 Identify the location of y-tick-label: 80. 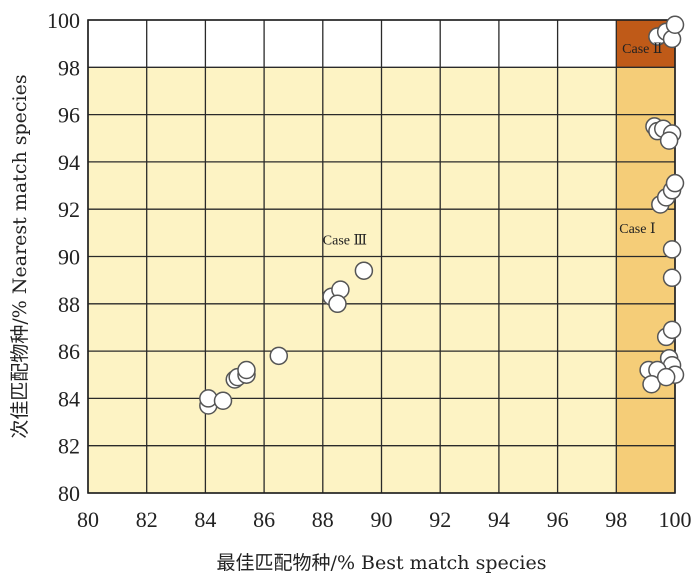
(69, 493).